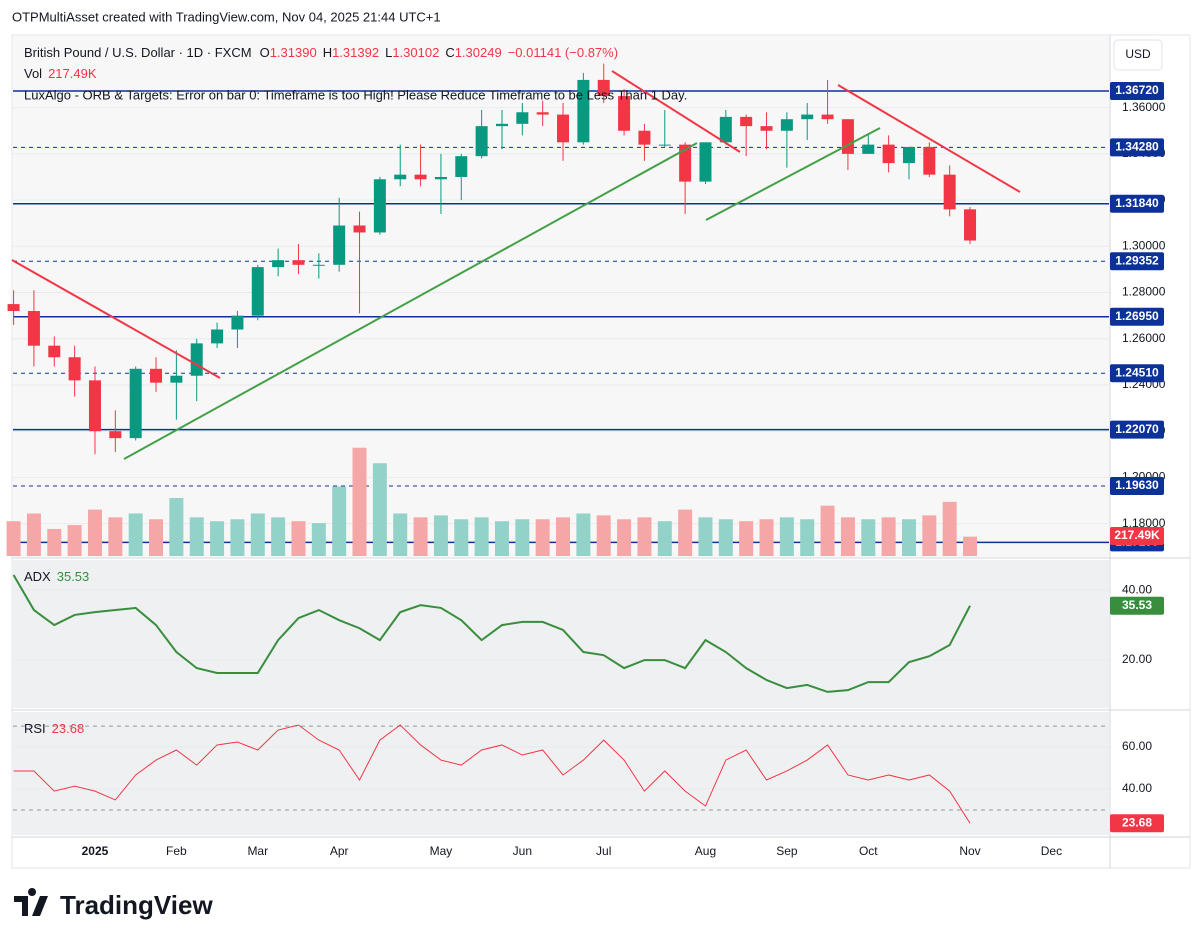 Image resolution: width=1202 pixels, height=949 pixels. Describe the element at coordinates (491, 633) in the screenshot. I see `indicator-line` at that location.